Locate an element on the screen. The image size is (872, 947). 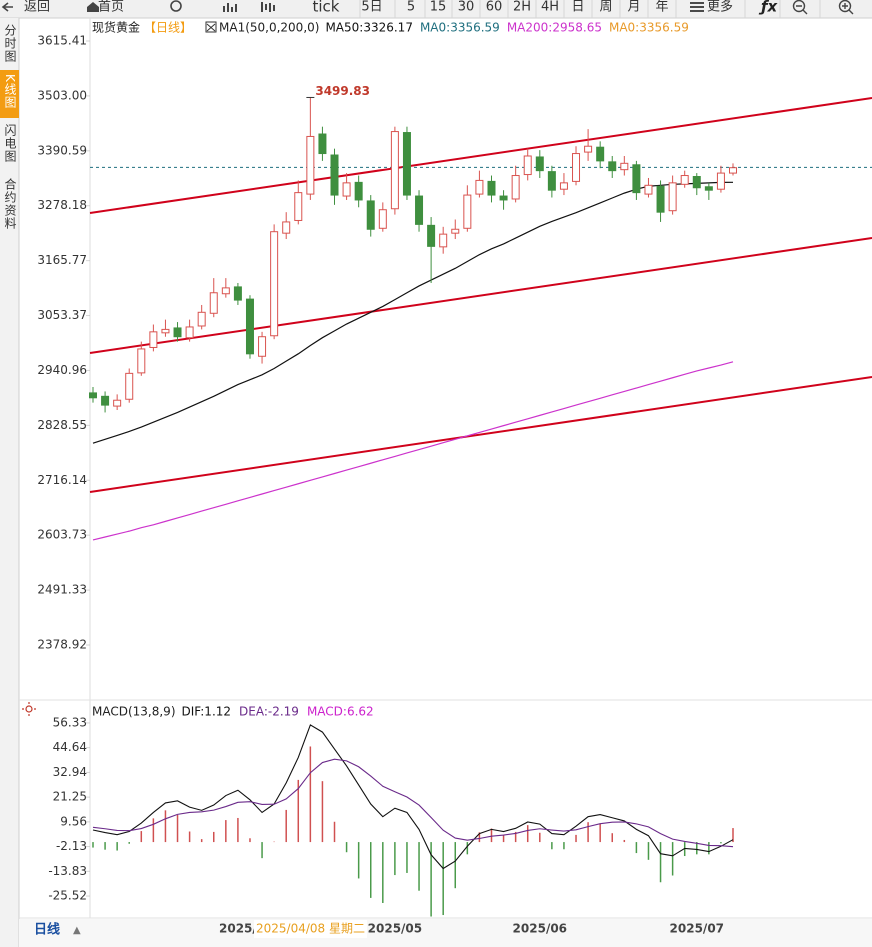
y-tick-label: -13.83 is located at coordinates (67, 871).